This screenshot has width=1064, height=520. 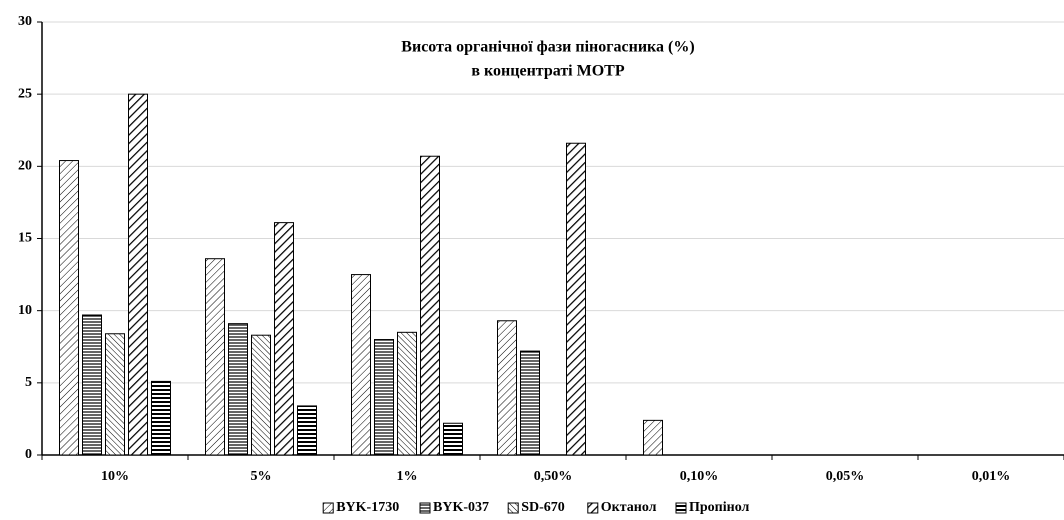 What do you see at coordinates (553, 476) in the screenshot?
I see `x-tick-label: 0,50%` at bounding box center [553, 476].